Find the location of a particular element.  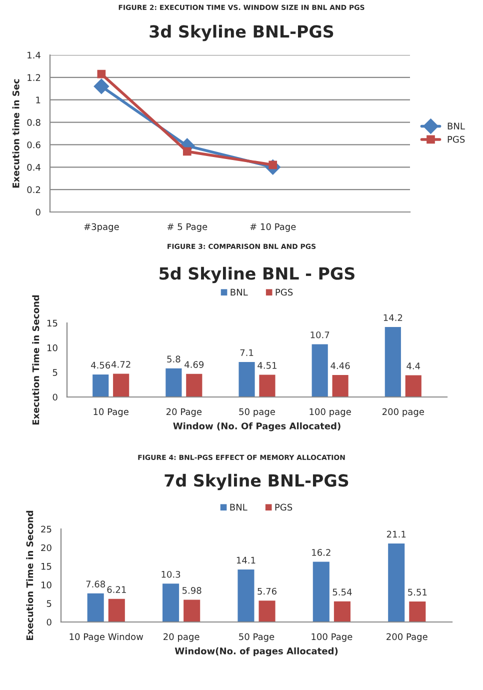

y-tick-label: 0.6 is located at coordinates (33, 144).